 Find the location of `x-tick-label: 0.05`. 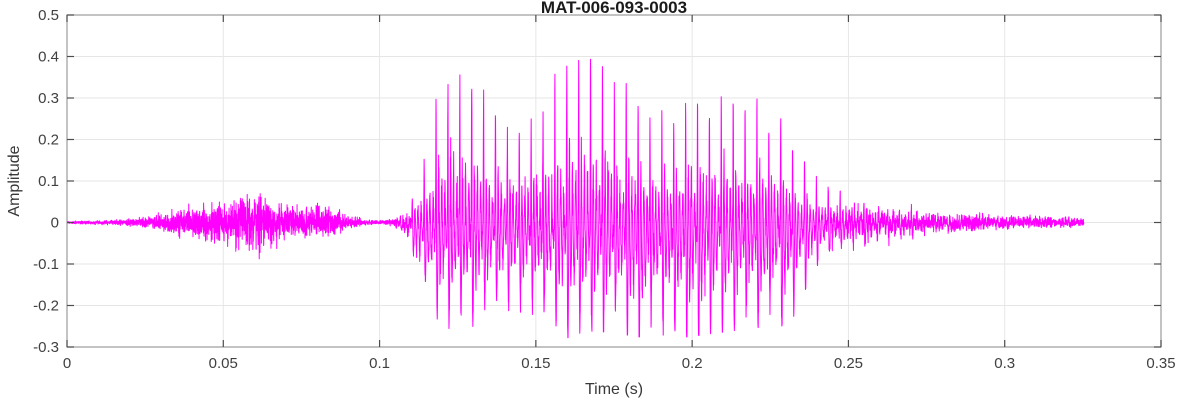

x-tick-label: 0.05 is located at coordinates (223, 363).